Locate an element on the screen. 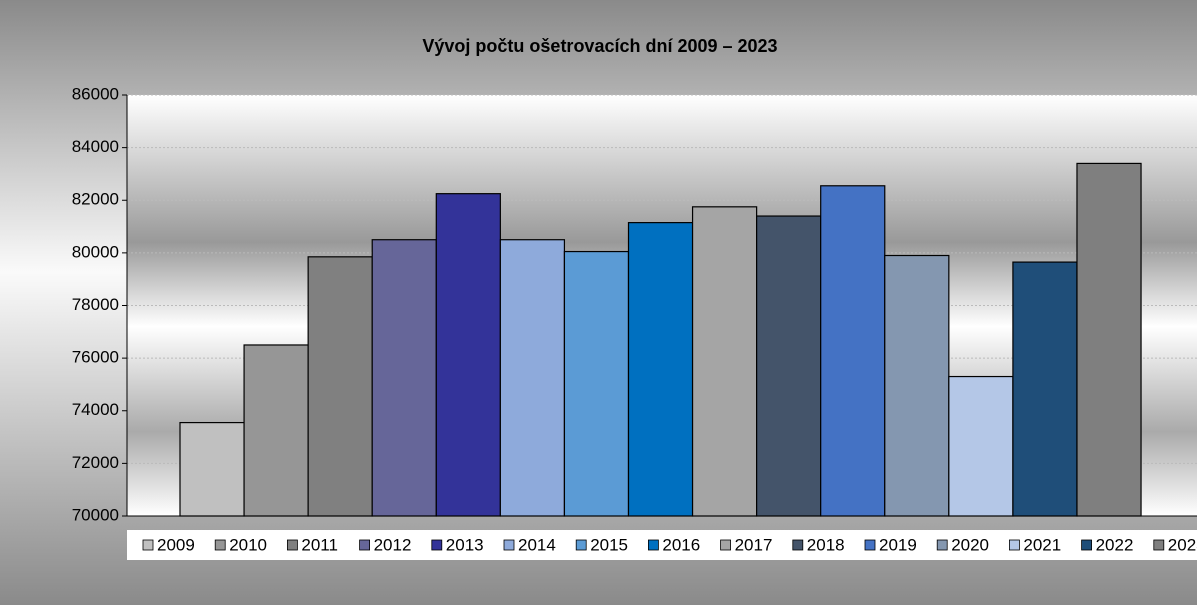  legend-label: 2013 is located at coordinates (465, 544).